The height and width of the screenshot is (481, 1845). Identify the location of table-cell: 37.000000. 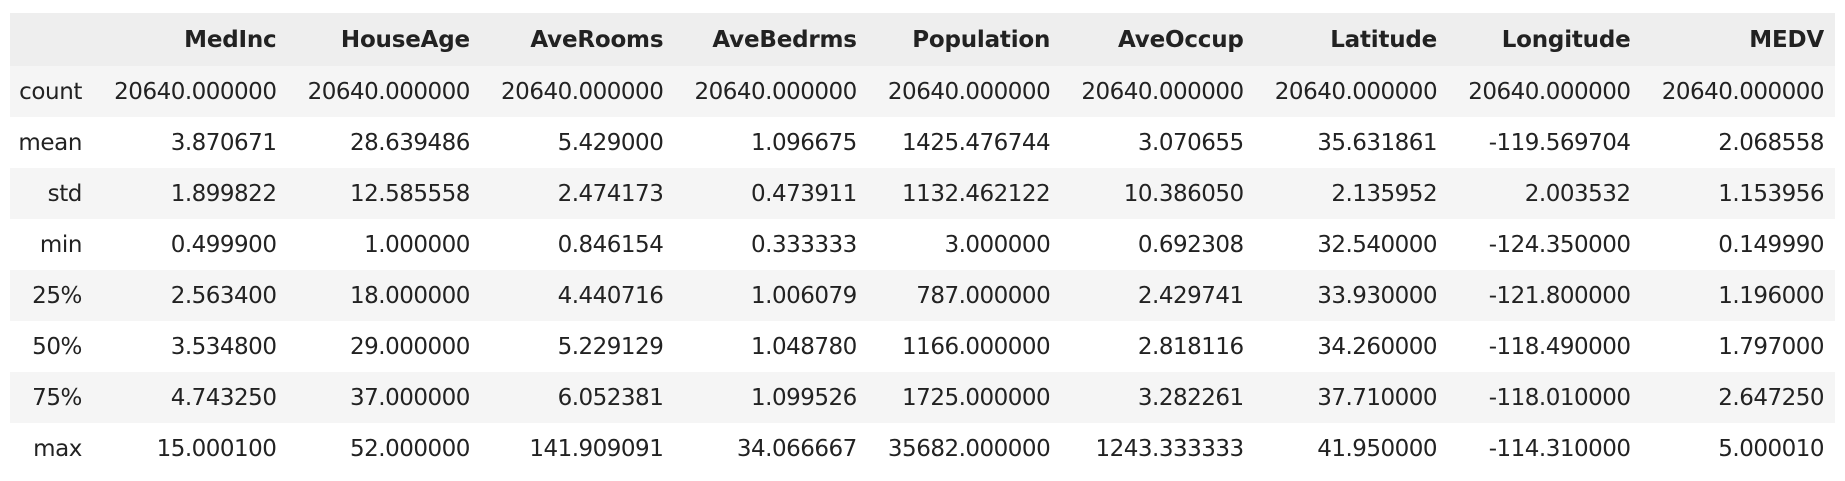
(410, 397).